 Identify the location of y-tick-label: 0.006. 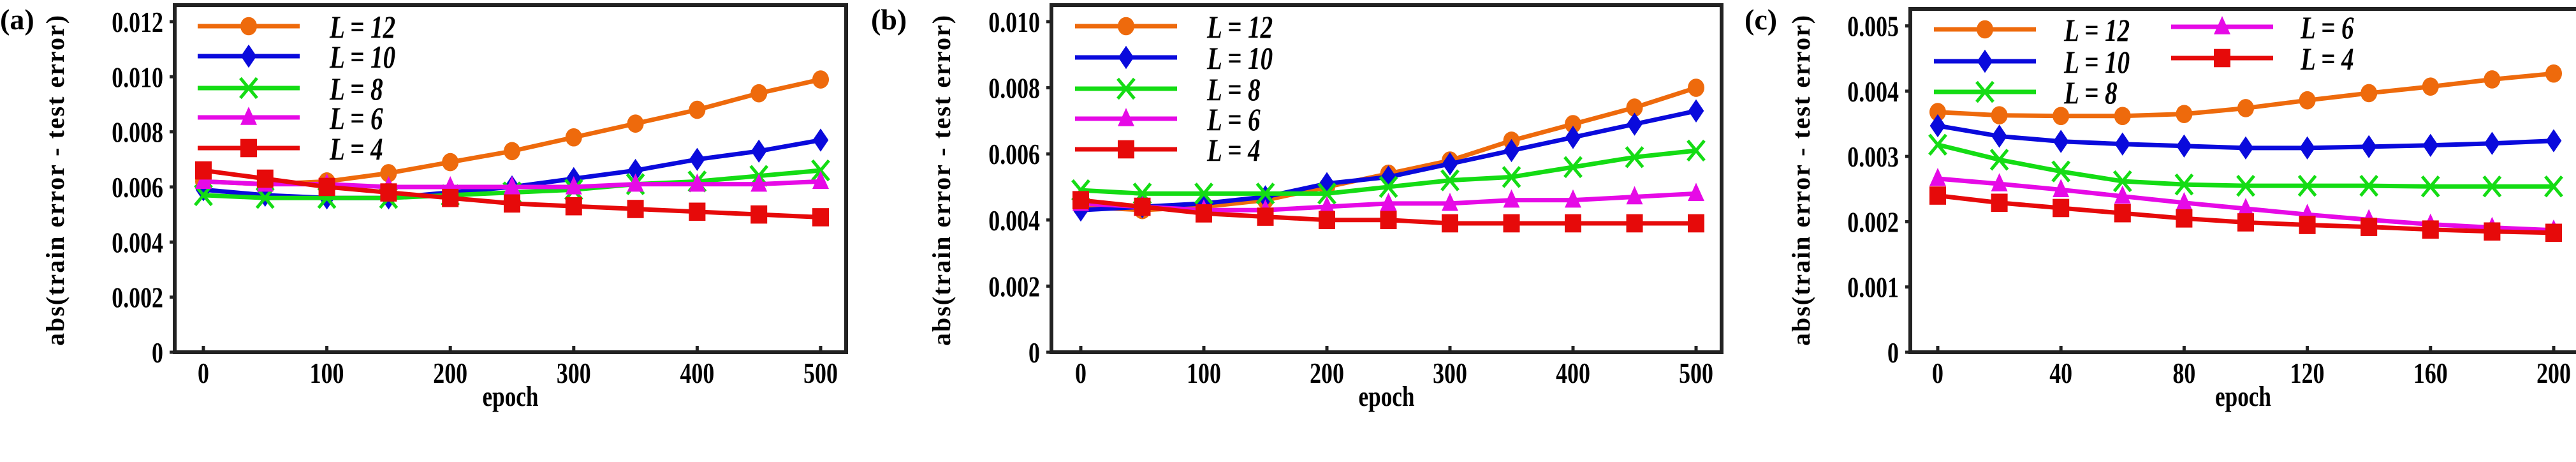
(1014, 154).